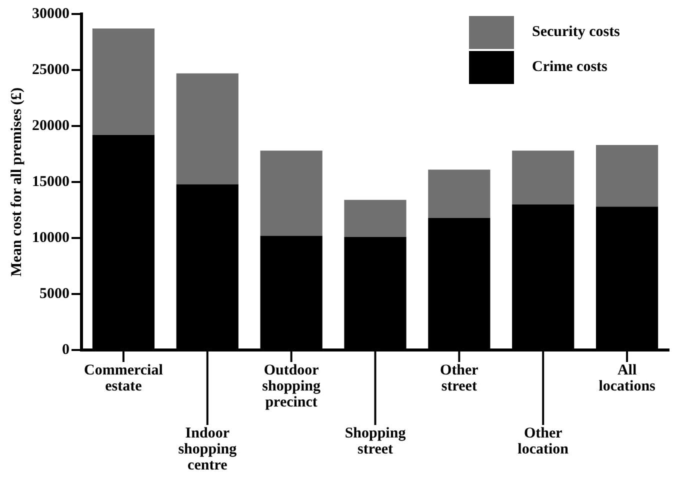 This screenshot has width=673, height=478. Describe the element at coordinates (51, 182) in the screenshot. I see `y-tick-label: 15000` at that location.